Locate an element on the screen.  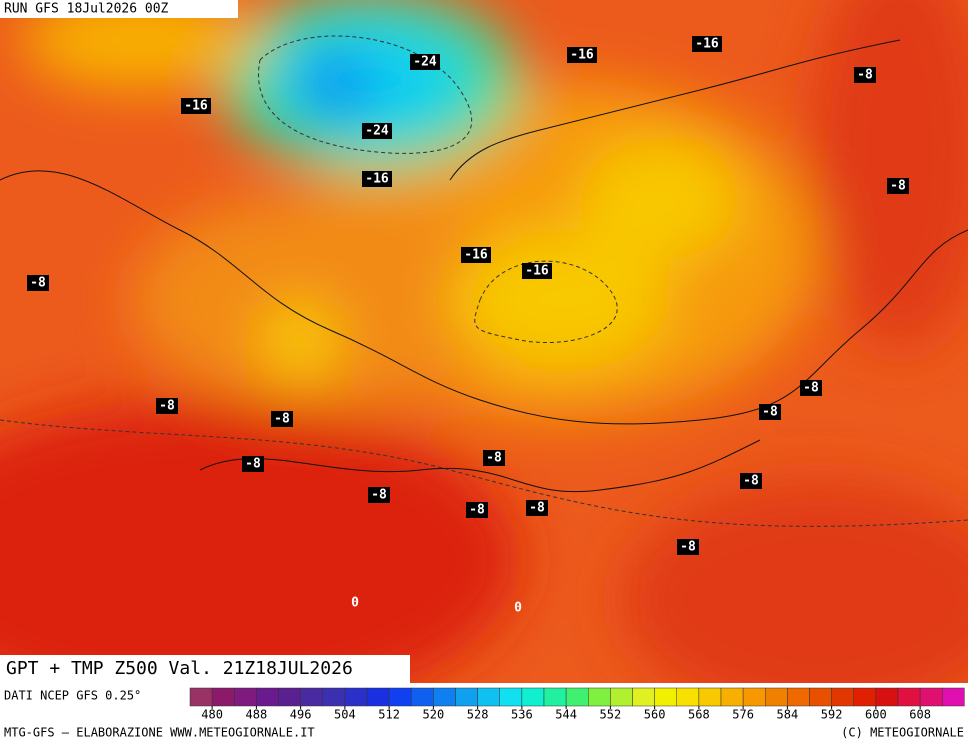
colorbar-tick-label: 568 is located at coordinates (699, 715).